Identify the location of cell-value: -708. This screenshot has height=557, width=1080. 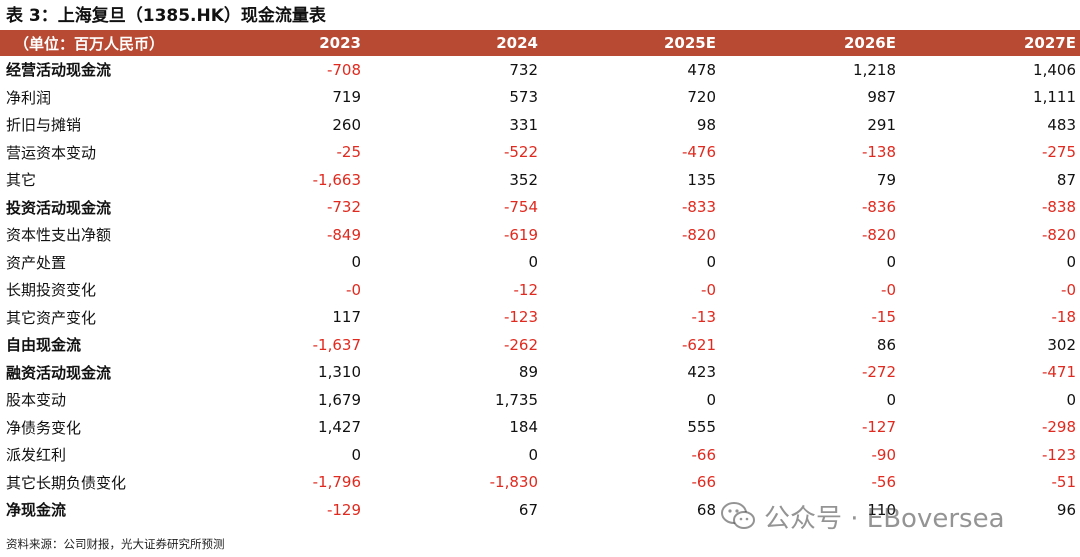
(343, 69).